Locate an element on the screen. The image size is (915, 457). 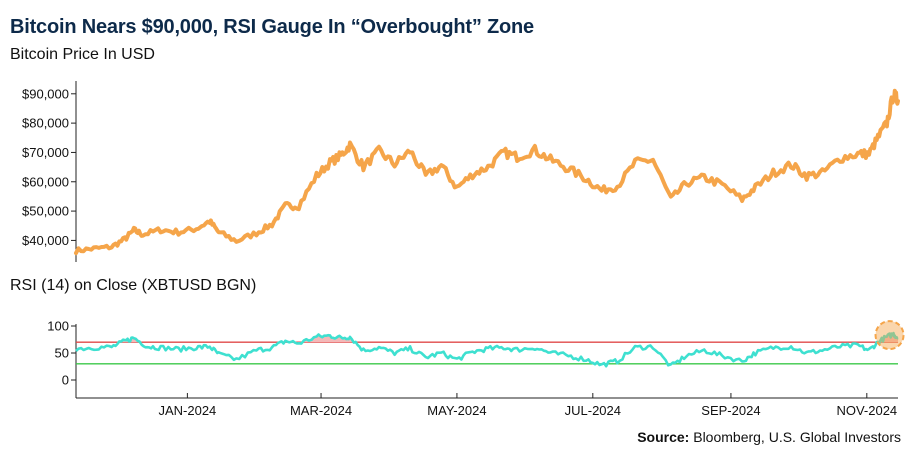
source-text: Bloomberg, U.S. Global Investors is located at coordinates (795, 437).